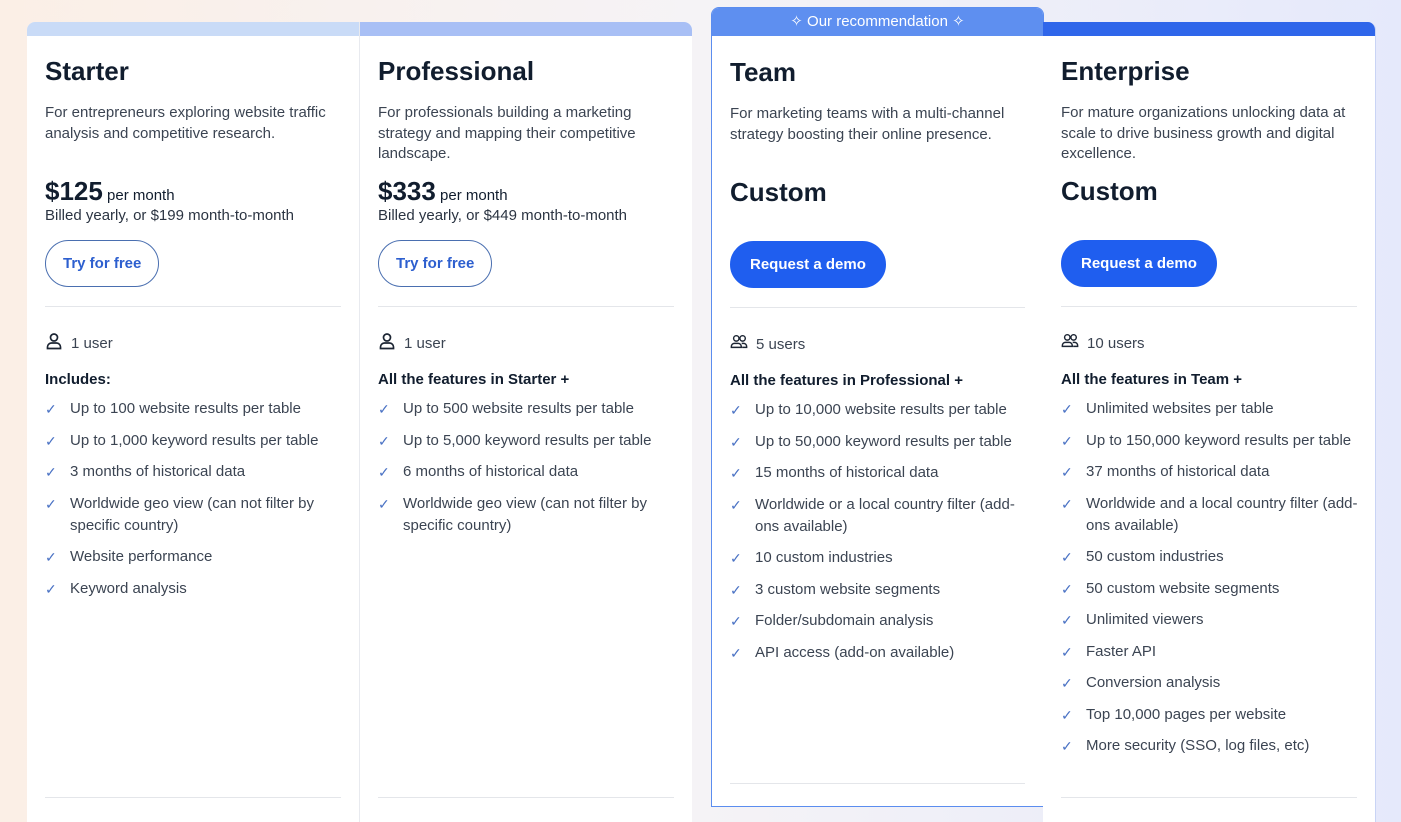 This screenshot has width=1401, height=822. Describe the element at coordinates (1211, 715) in the screenshot. I see `feature-item: ✓ Top 10,000 pages per website` at that location.